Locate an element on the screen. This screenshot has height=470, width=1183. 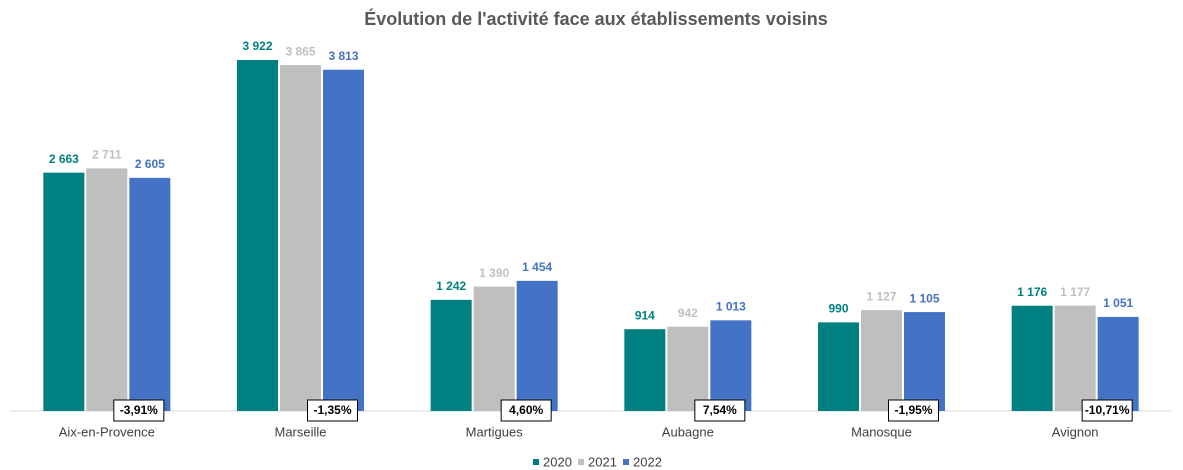
legend-label: 2020 is located at coordinates (557, 461).